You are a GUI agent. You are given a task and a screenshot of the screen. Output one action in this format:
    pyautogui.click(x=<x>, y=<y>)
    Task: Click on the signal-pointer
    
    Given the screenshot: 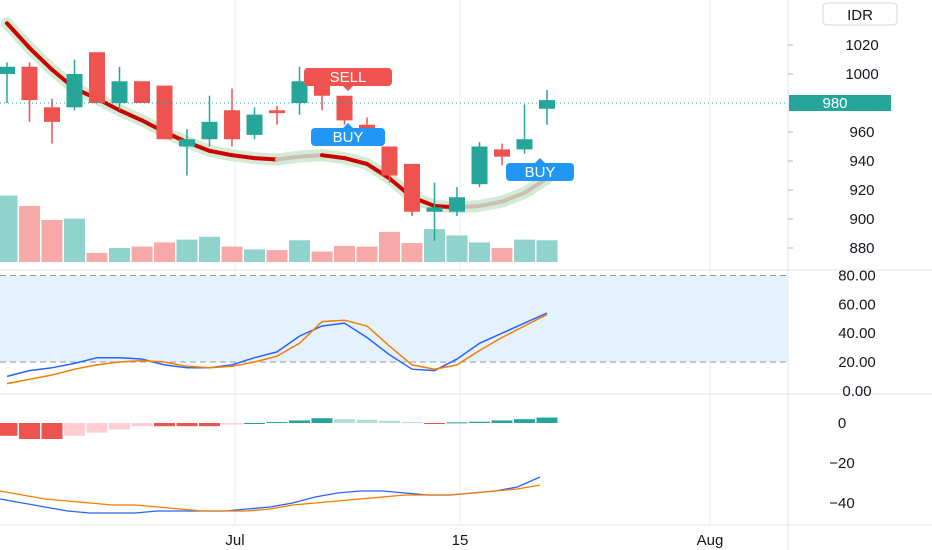 What is the action you would take?
    pyautogui.click(x=348, y=88)
    